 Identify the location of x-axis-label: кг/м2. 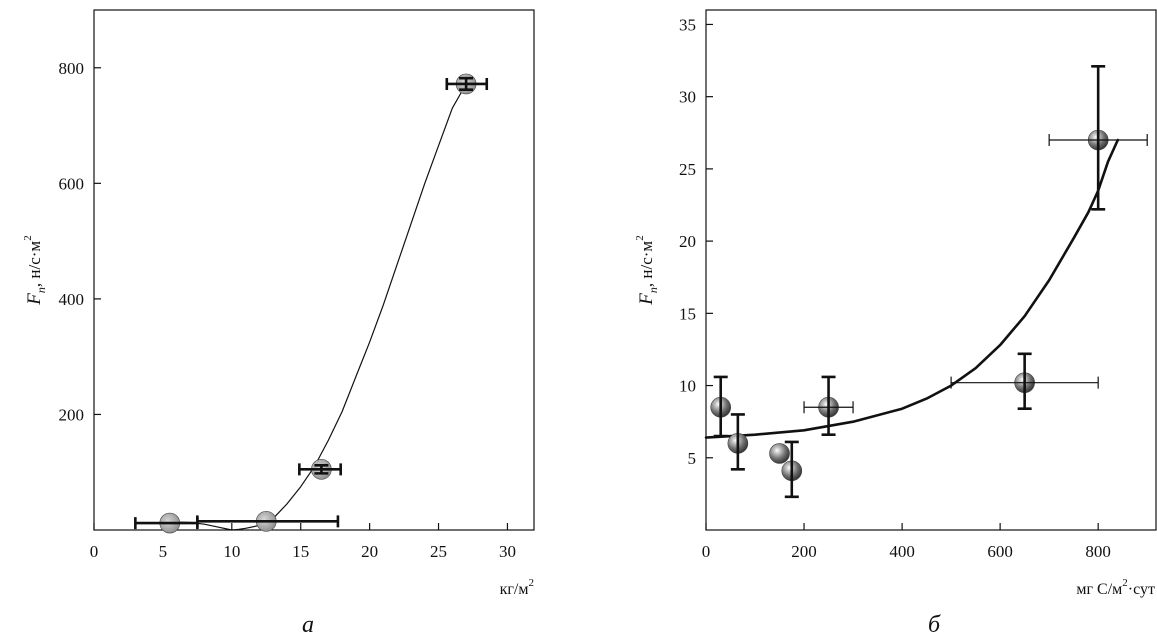
(517, 587).